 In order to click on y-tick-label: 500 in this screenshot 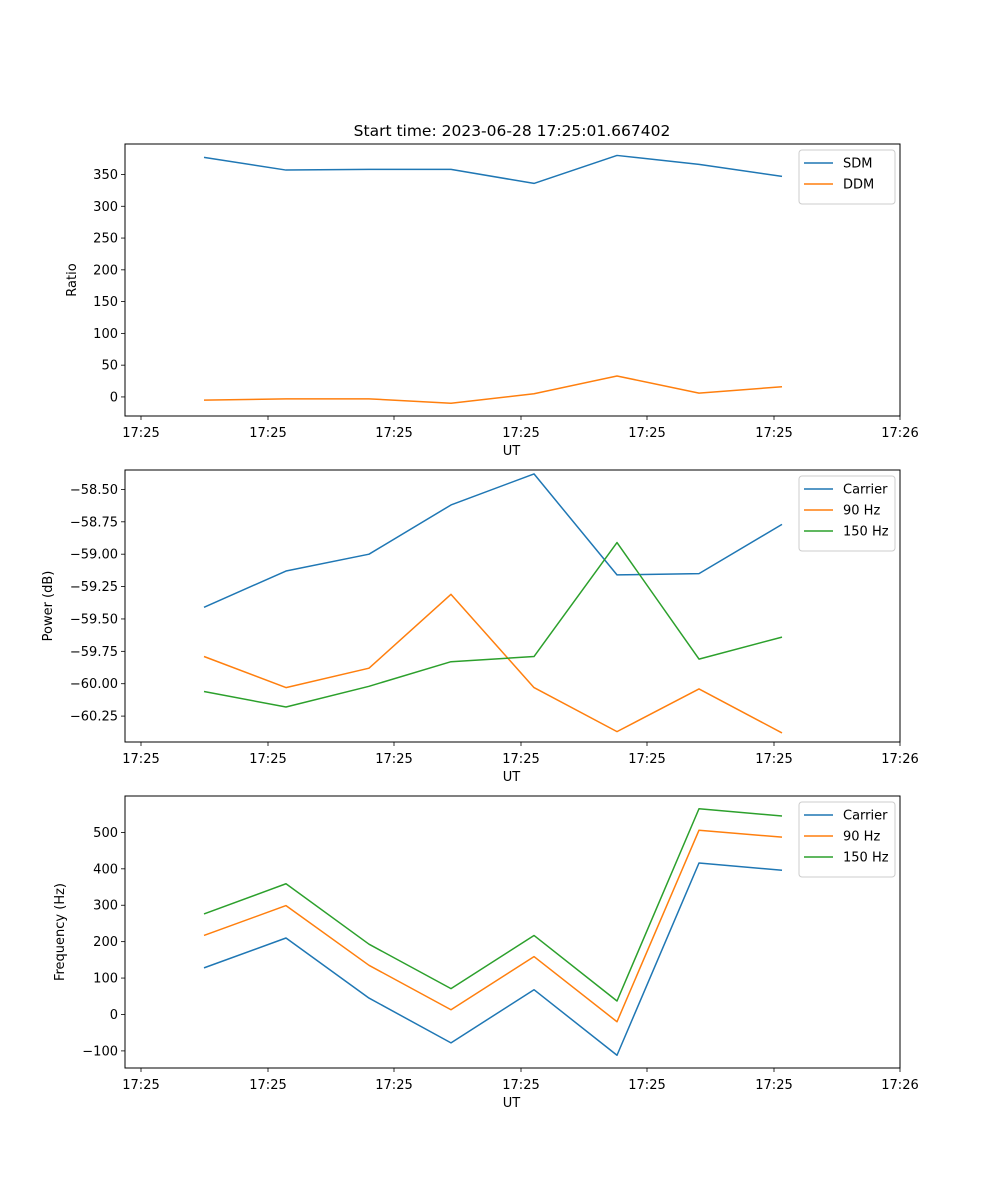, I will do `click(105, 833)`.